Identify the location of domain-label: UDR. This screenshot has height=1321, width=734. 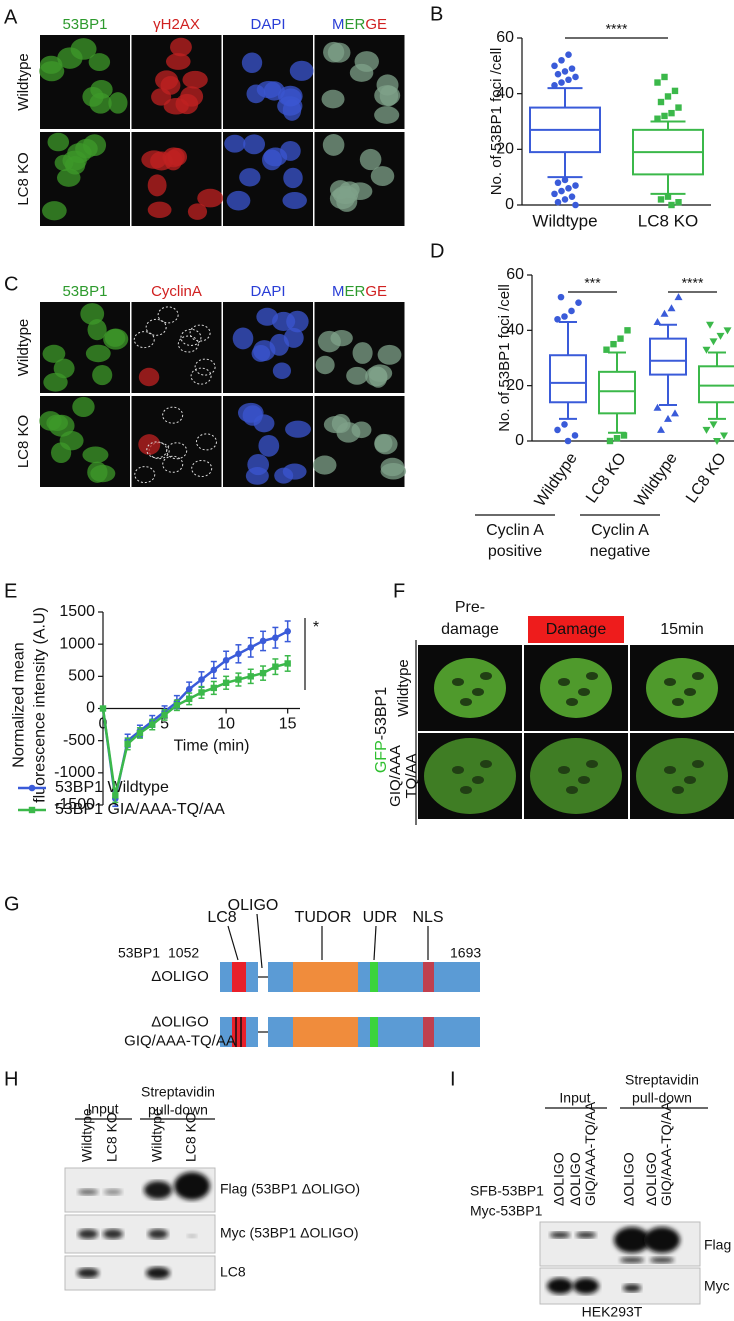
(380, 917).